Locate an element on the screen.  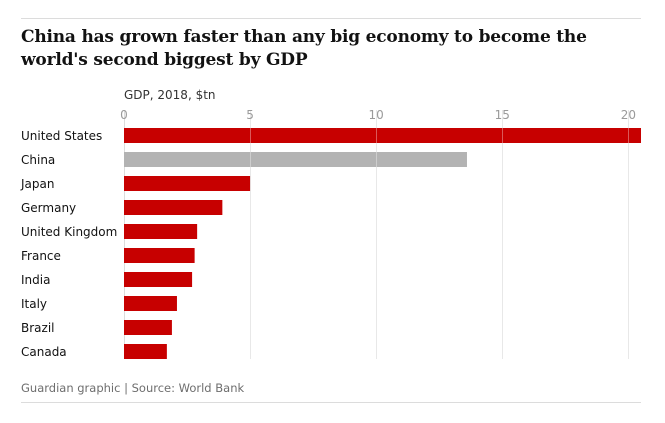
category-label: Japan is located at coordinates (37, 184).